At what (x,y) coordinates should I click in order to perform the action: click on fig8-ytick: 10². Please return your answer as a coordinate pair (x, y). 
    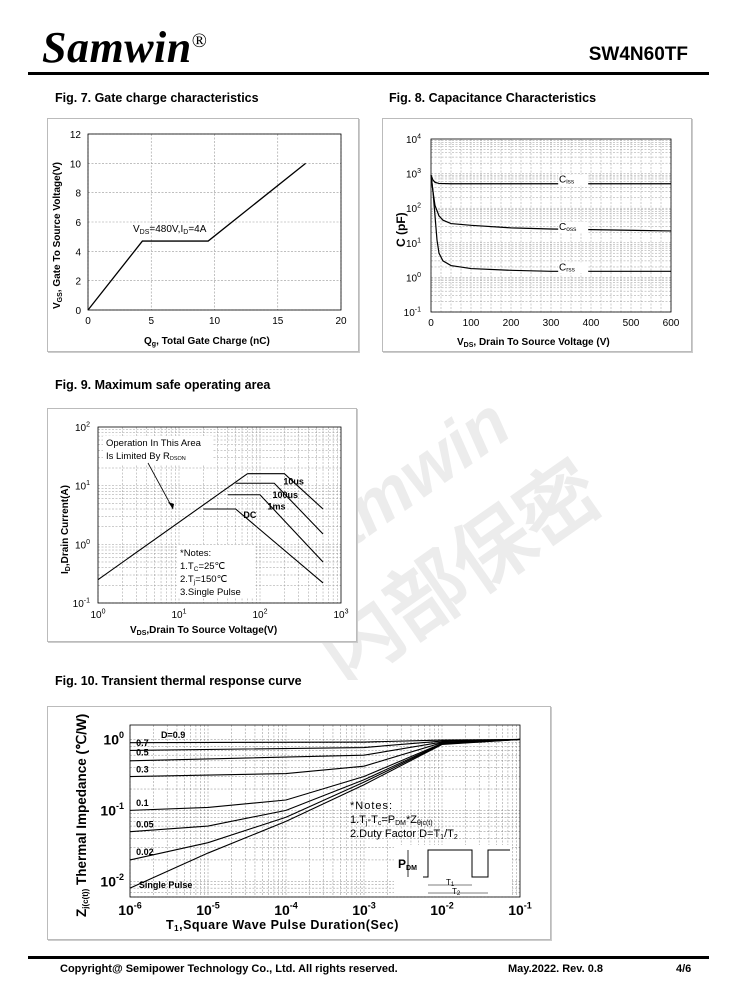
    Looking at the image, I should click on (413, 209).